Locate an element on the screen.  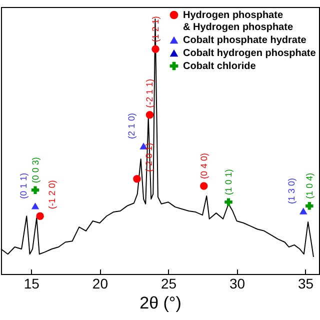
annotation: (1 3 0) is located at coordinates (291, 191).